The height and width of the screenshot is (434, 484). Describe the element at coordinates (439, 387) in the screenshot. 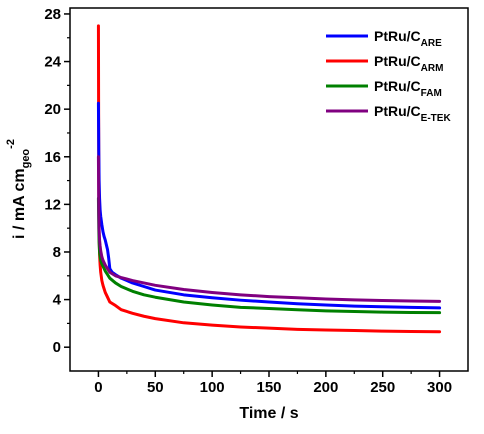

I see `x-tick-label: 300` at that location.